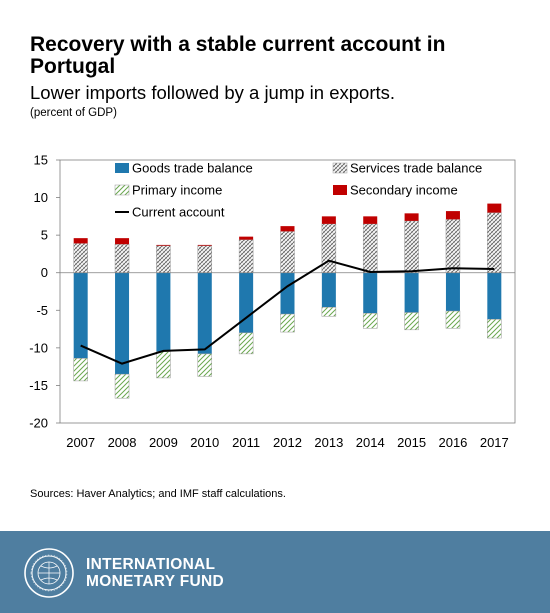 This screenshot has height=613, width=550. What do you see at coordinates (404, 190) in the screenshot?
I see `legend-label: Secondary income` at bounding box center [404, 190].